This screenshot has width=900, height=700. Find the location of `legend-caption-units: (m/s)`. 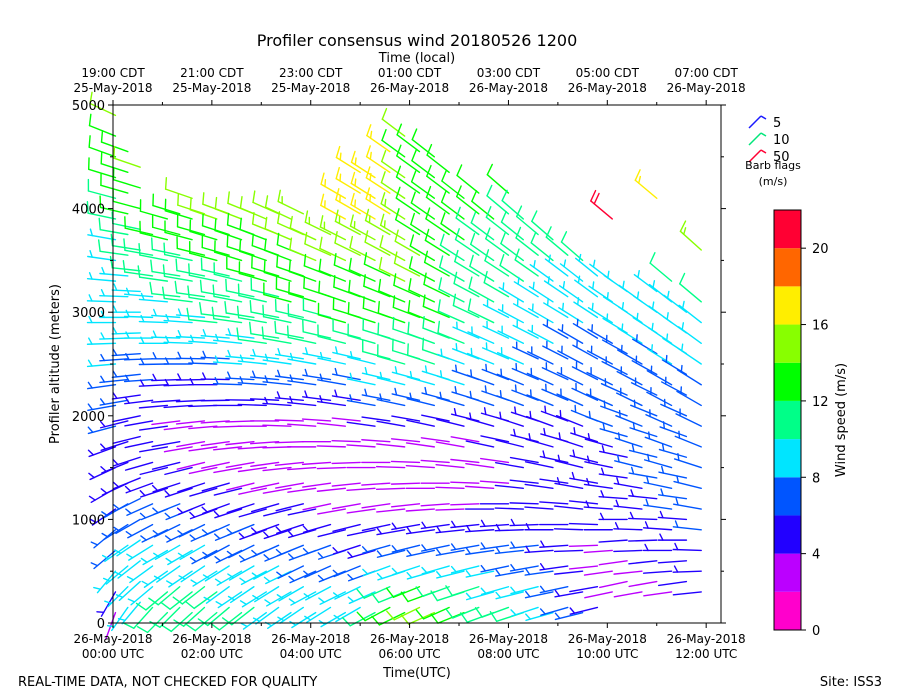

legend-caption-units: (m/s) is located at coordinates (773, 181).